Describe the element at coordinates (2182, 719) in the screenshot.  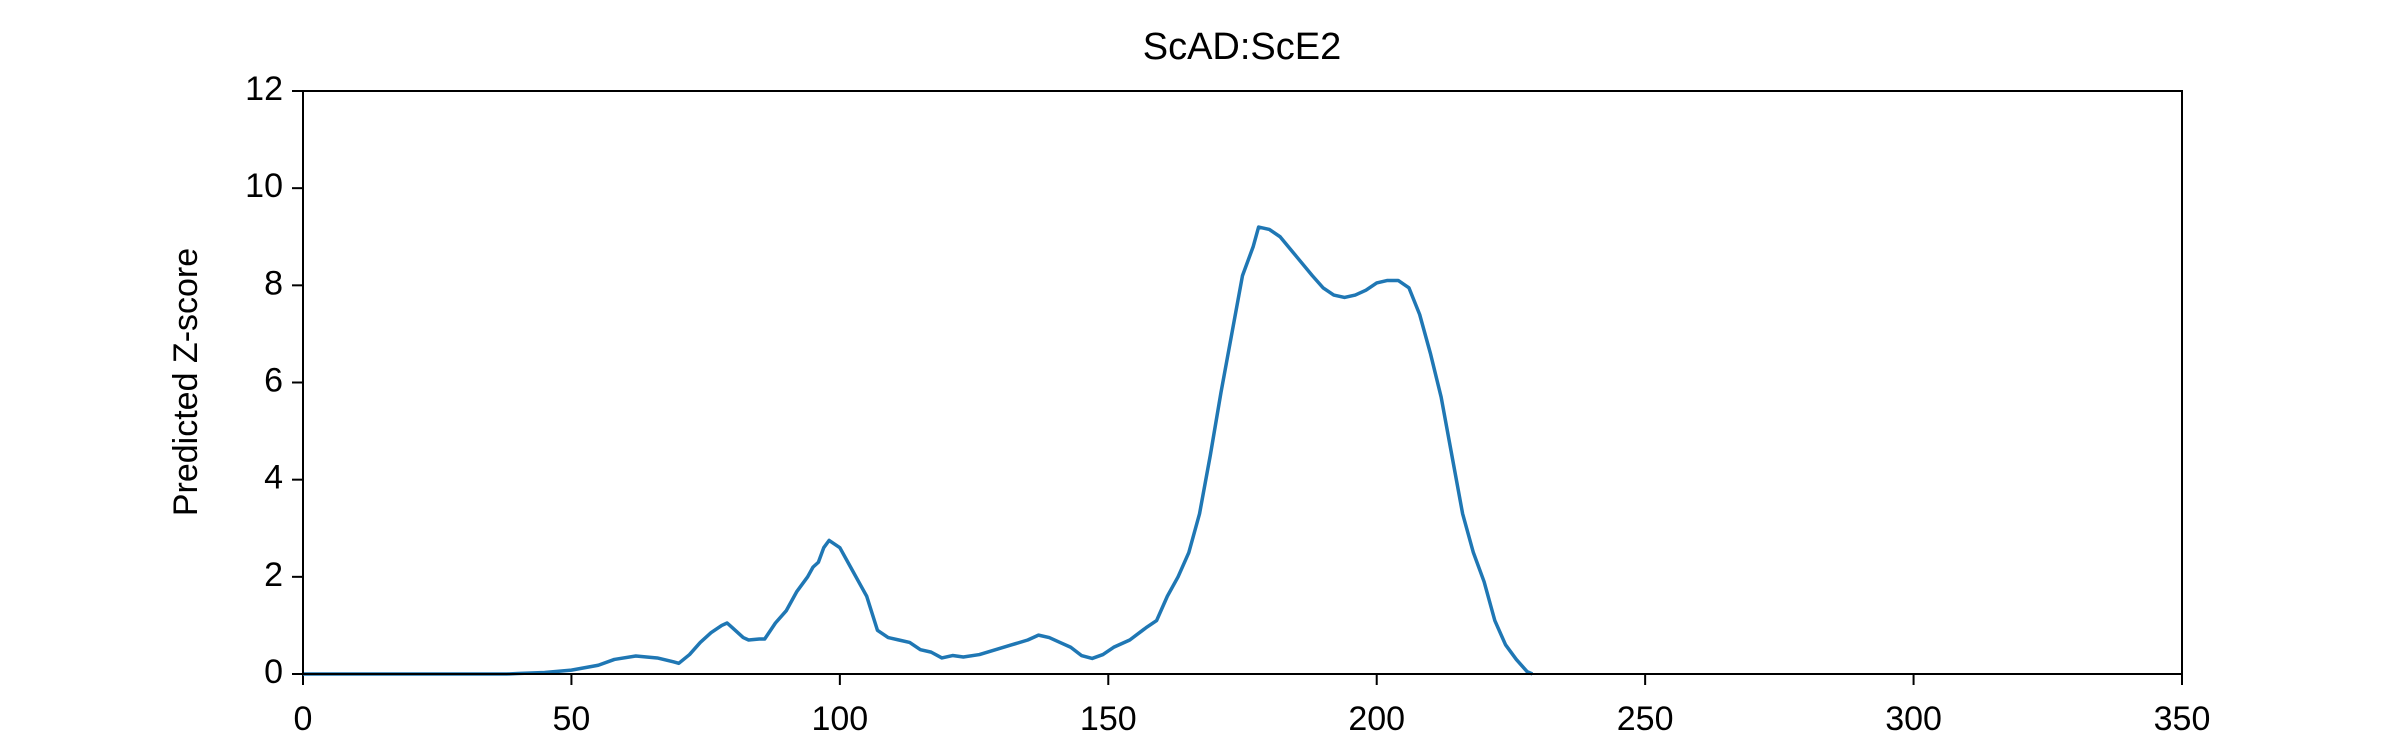
I see `x-tick-label: 350` at that location.